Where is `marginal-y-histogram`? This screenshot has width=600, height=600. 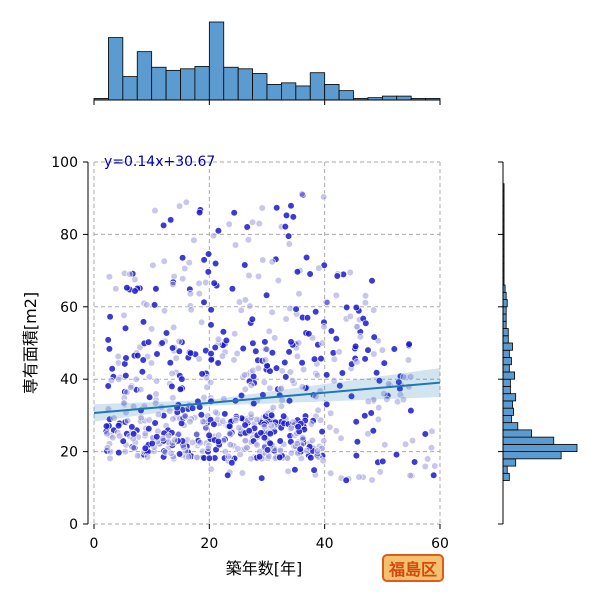 marginal-y-histogram is located at coordinates (540, 332).